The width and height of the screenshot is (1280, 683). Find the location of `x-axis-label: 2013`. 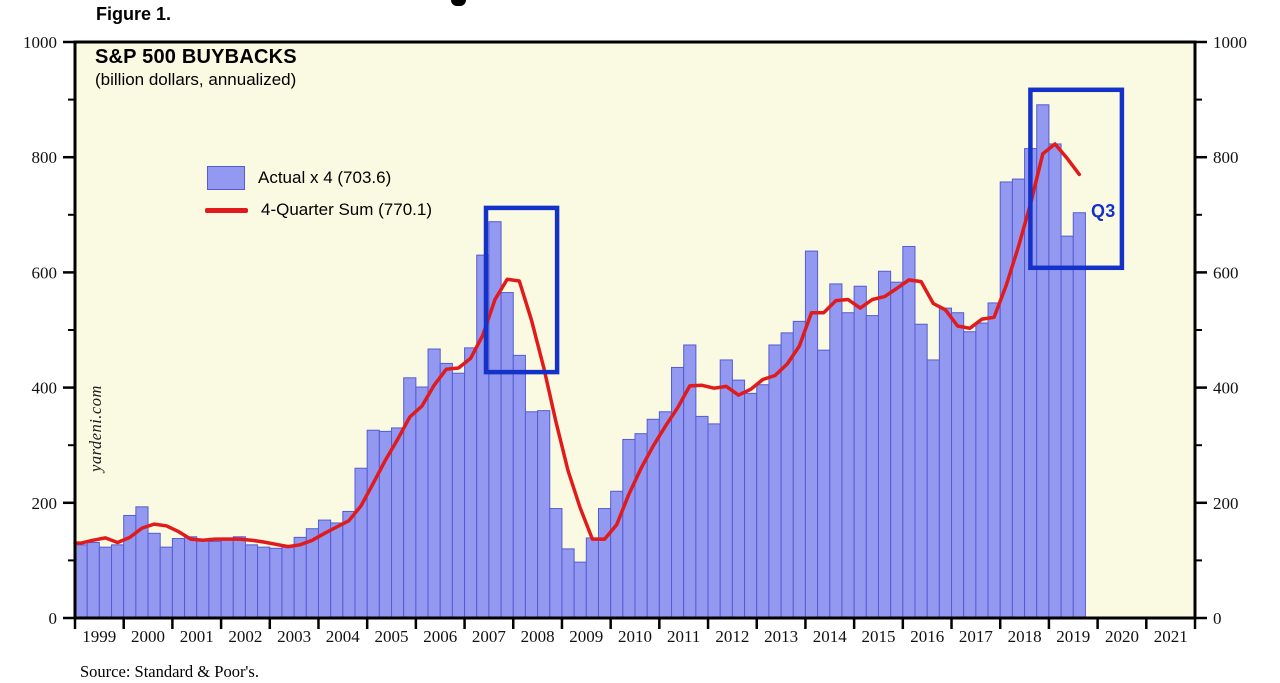

x-axis-label: 2013 is located at coordinates (781, 636).